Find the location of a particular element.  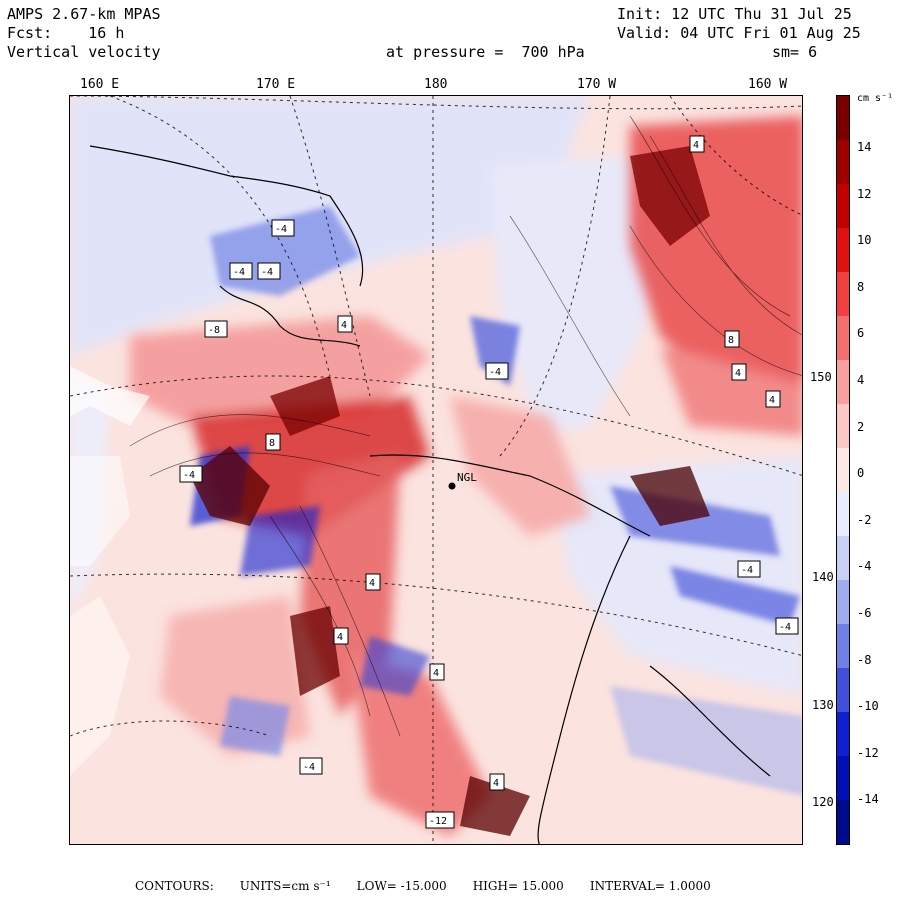

colorbar-tick-label: -6 is located at coordinates (864, 613).